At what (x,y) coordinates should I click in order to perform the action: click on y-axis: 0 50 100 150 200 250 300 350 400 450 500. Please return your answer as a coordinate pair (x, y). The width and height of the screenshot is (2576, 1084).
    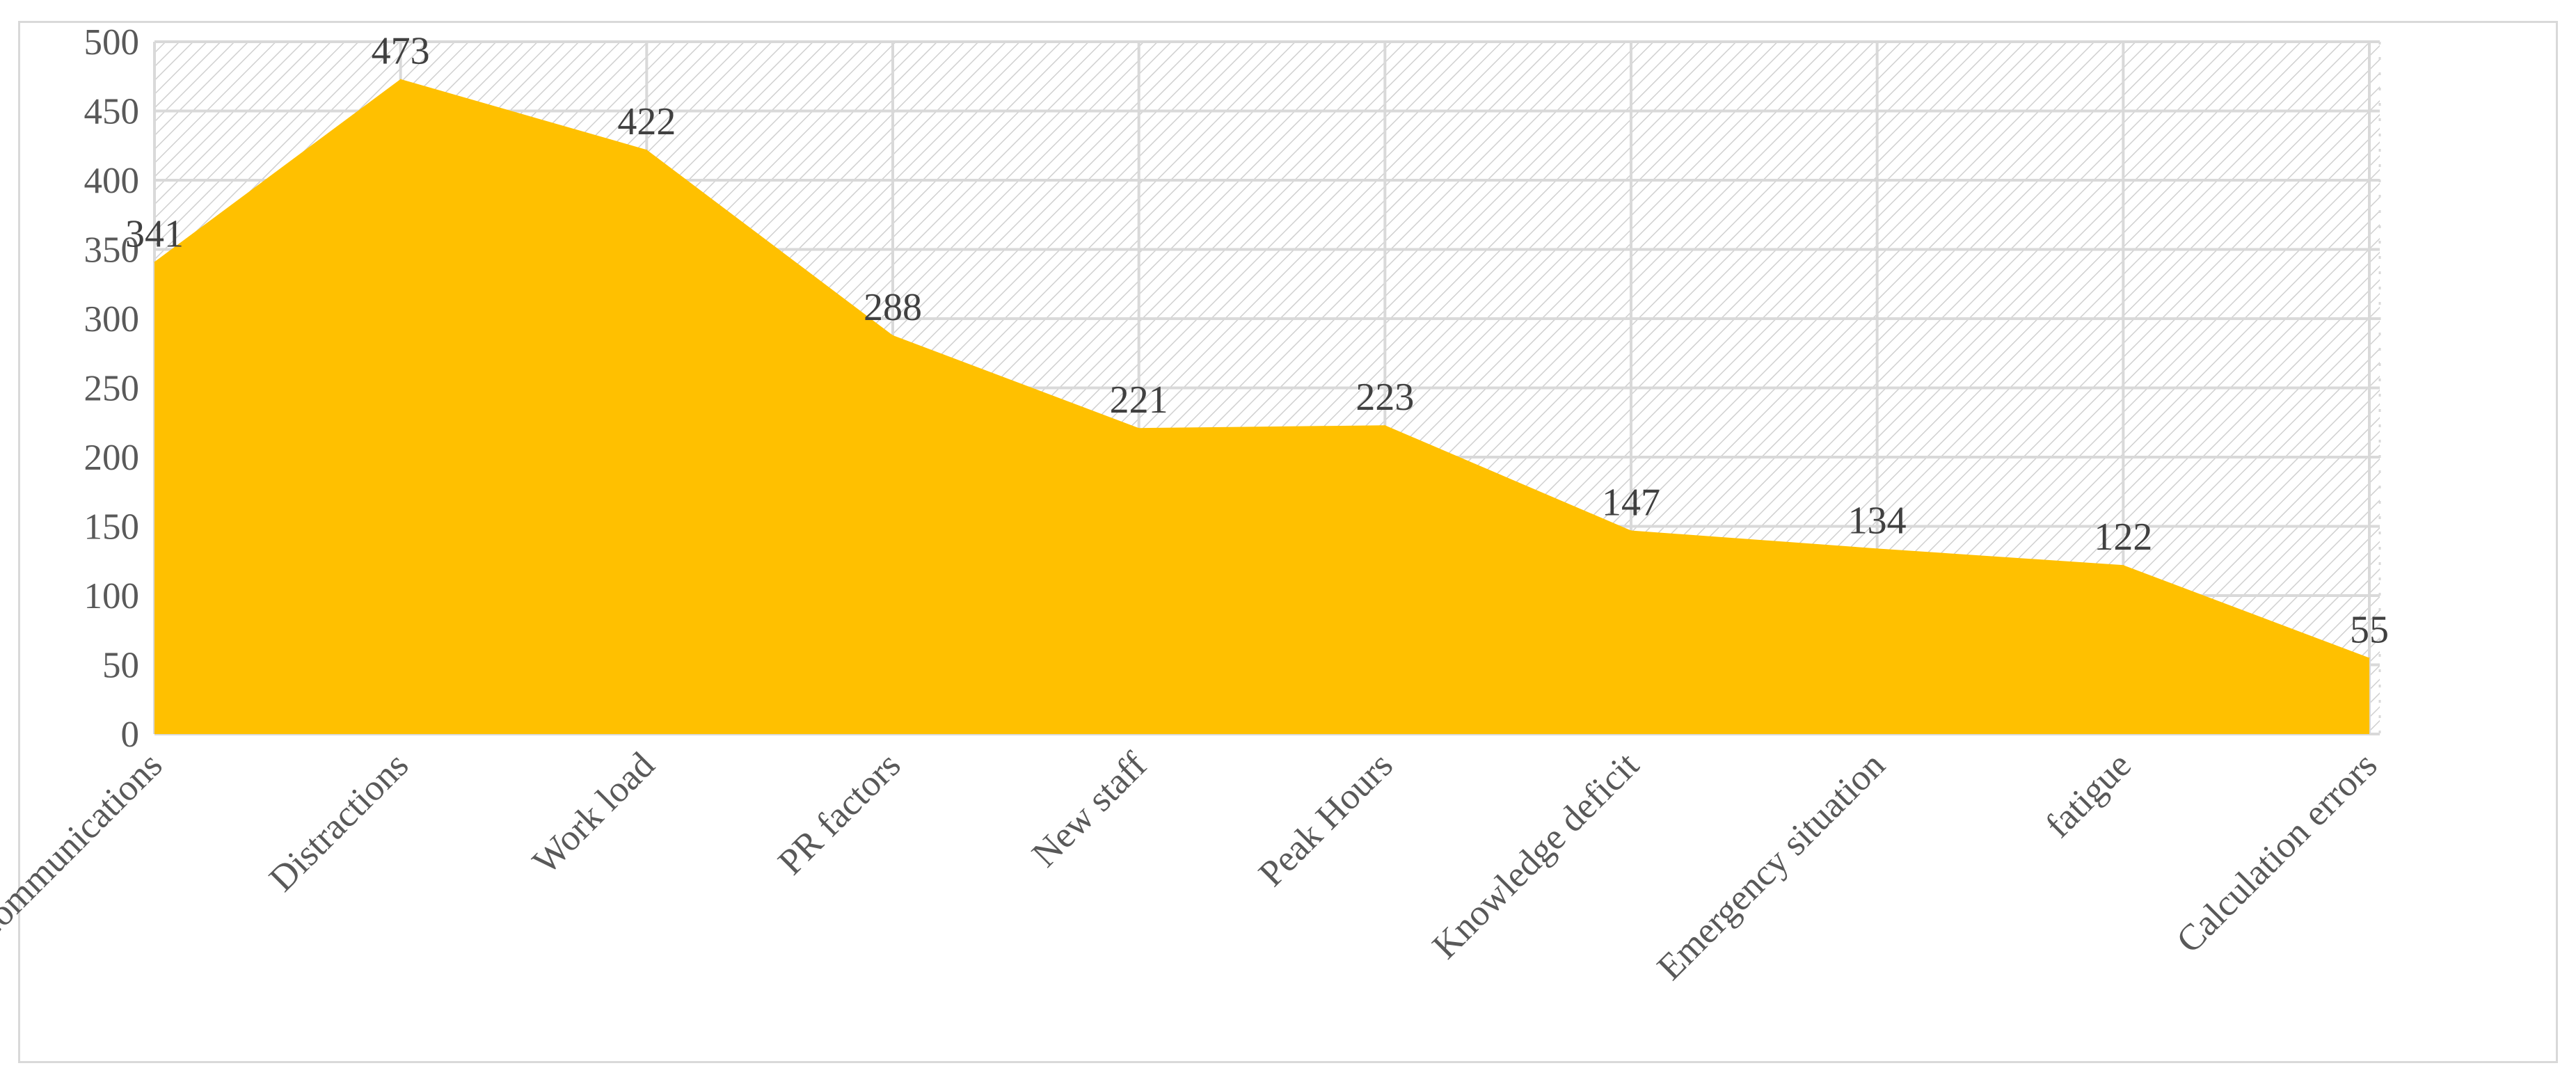
    Looking at the image, I should click on (112, 389).